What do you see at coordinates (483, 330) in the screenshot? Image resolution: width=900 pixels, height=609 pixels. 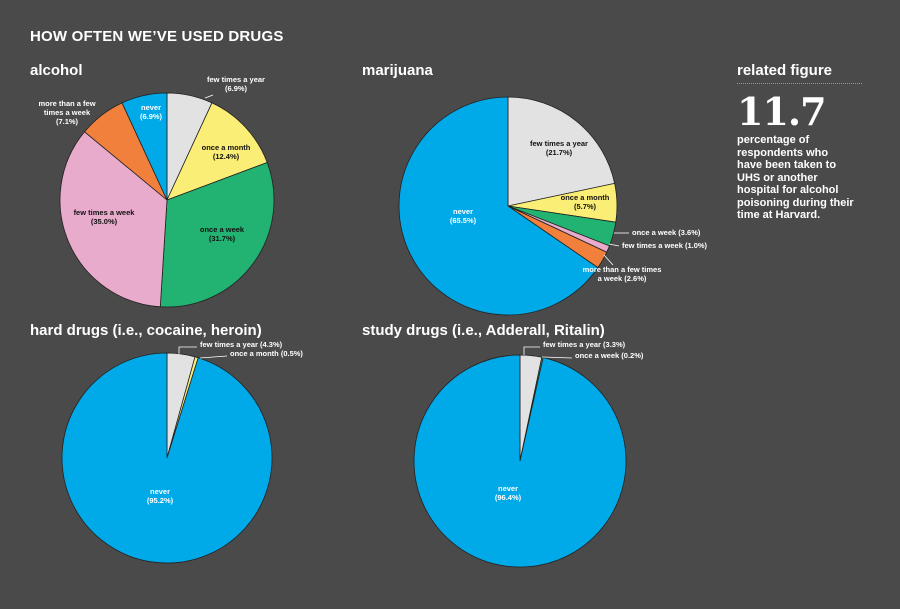 I see `chart-title-study-drugs: study drugs (i.e., Adderall, Ritalin)` at bounding box center [483, 330].